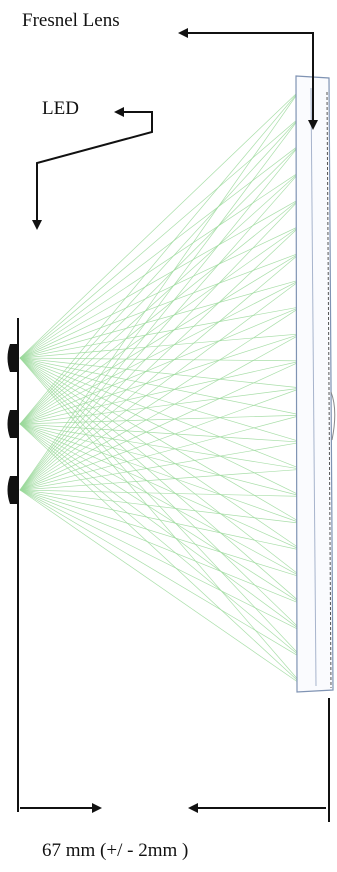 The image size is (337, 872). I want to click on led-pointer-arrow, so click(92, 170).